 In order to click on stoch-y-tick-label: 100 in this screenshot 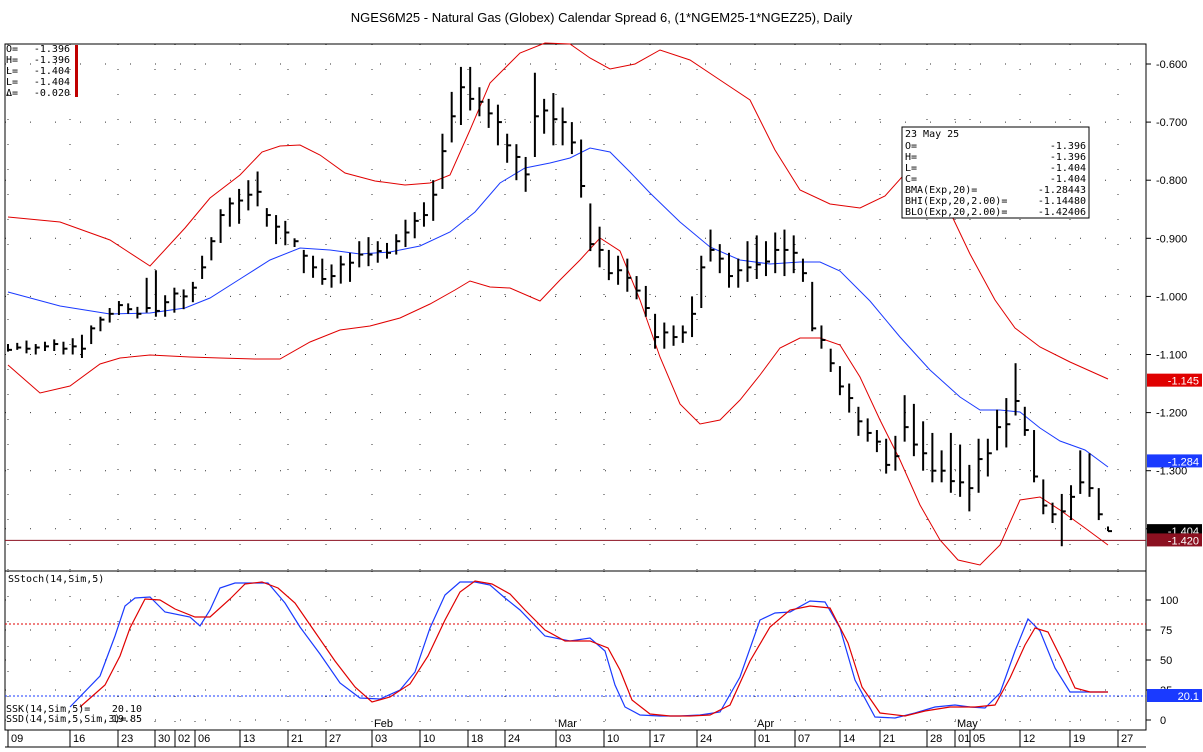, I will do `click(1169, 601)`.